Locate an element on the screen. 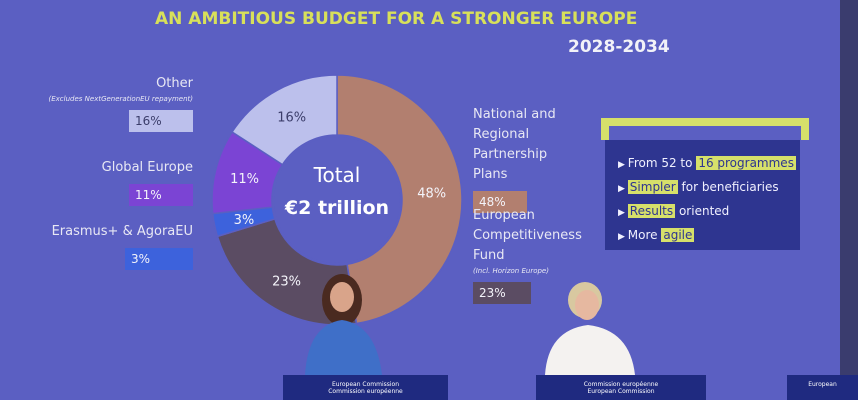 The height and width of the screenshot is (400, 858). bullet: ▶ Simpler for beneficiaries is located at coordinates (698, 187).